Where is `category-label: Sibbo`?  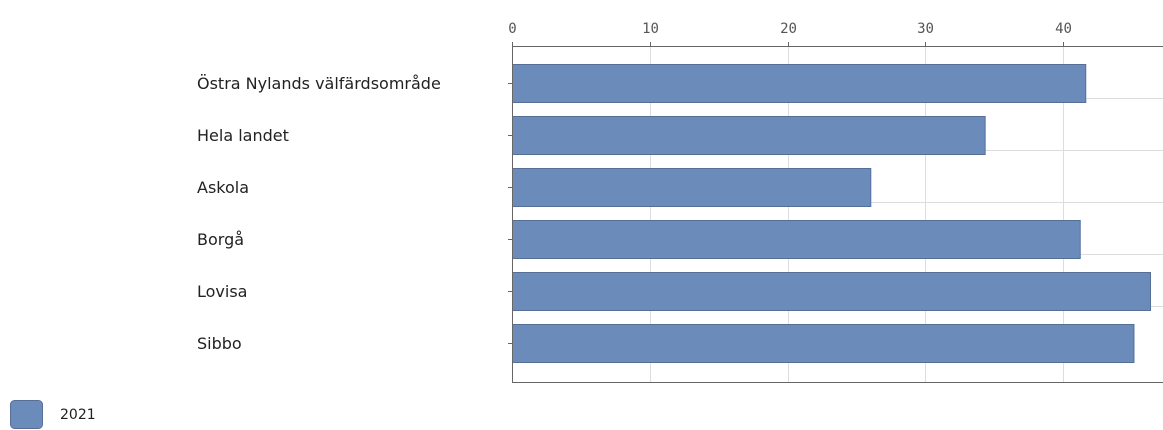
category-label: Sibbo is located at coordinates (219, 343).